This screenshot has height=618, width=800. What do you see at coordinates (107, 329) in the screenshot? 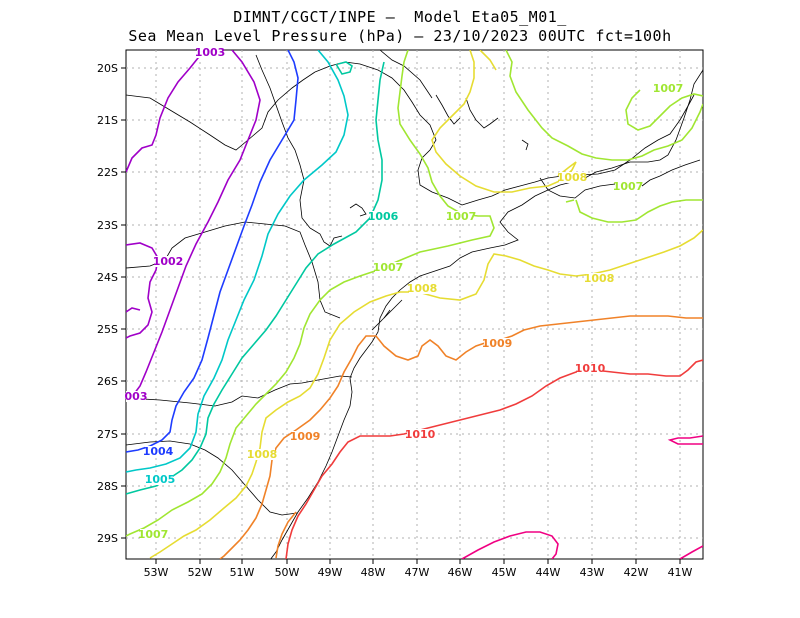
I see `lat-label: 25S` at bounding box center [107, 329].